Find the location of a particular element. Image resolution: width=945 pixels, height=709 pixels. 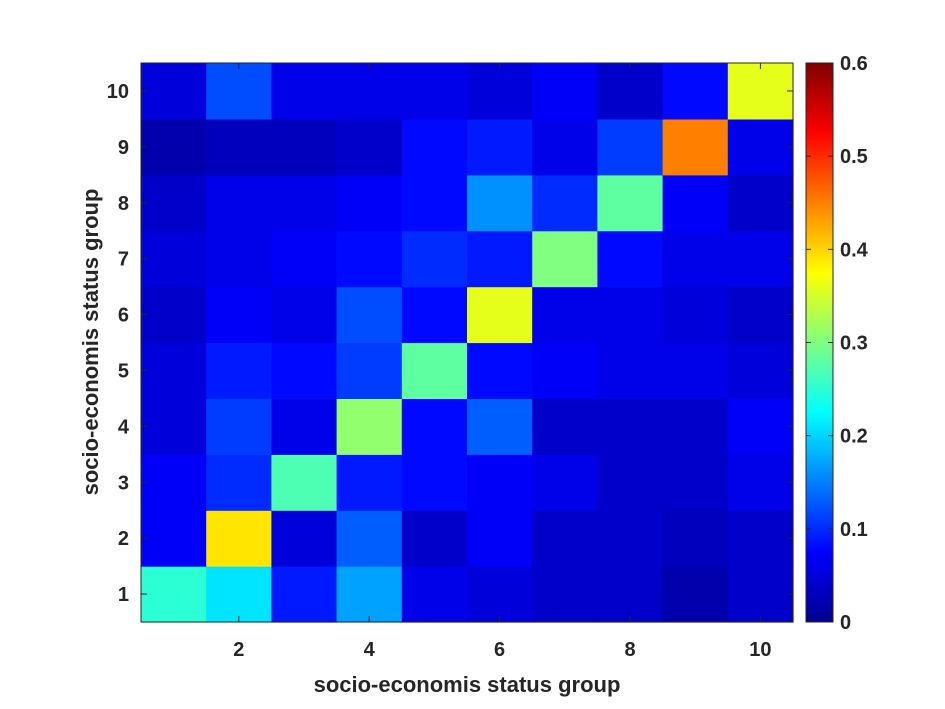

colorbar-tick-label: 0.4 is located at coordinates (854, 250).